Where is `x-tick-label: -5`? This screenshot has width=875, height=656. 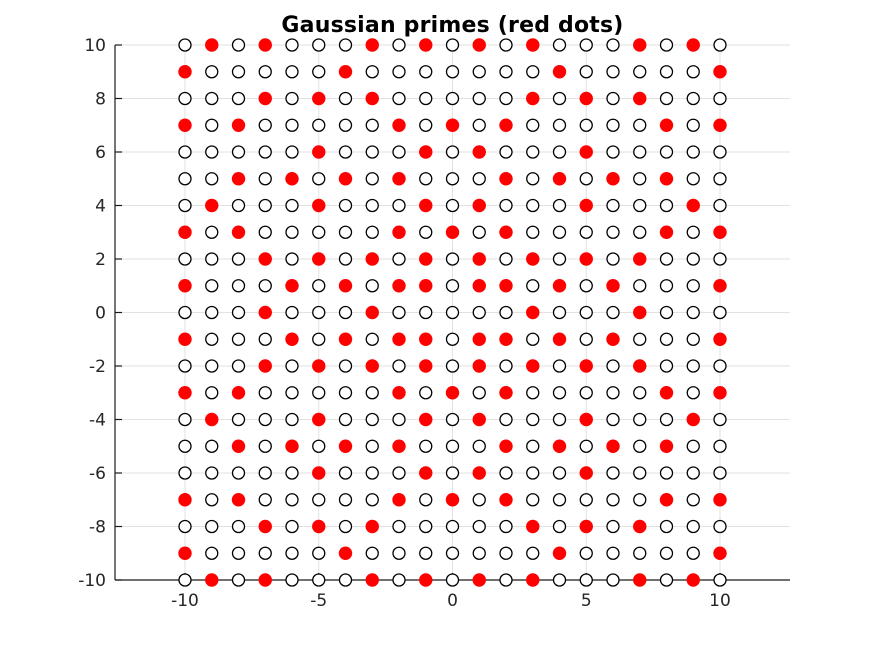 x-tick-label: -5 is located at coordinates (318, 601).